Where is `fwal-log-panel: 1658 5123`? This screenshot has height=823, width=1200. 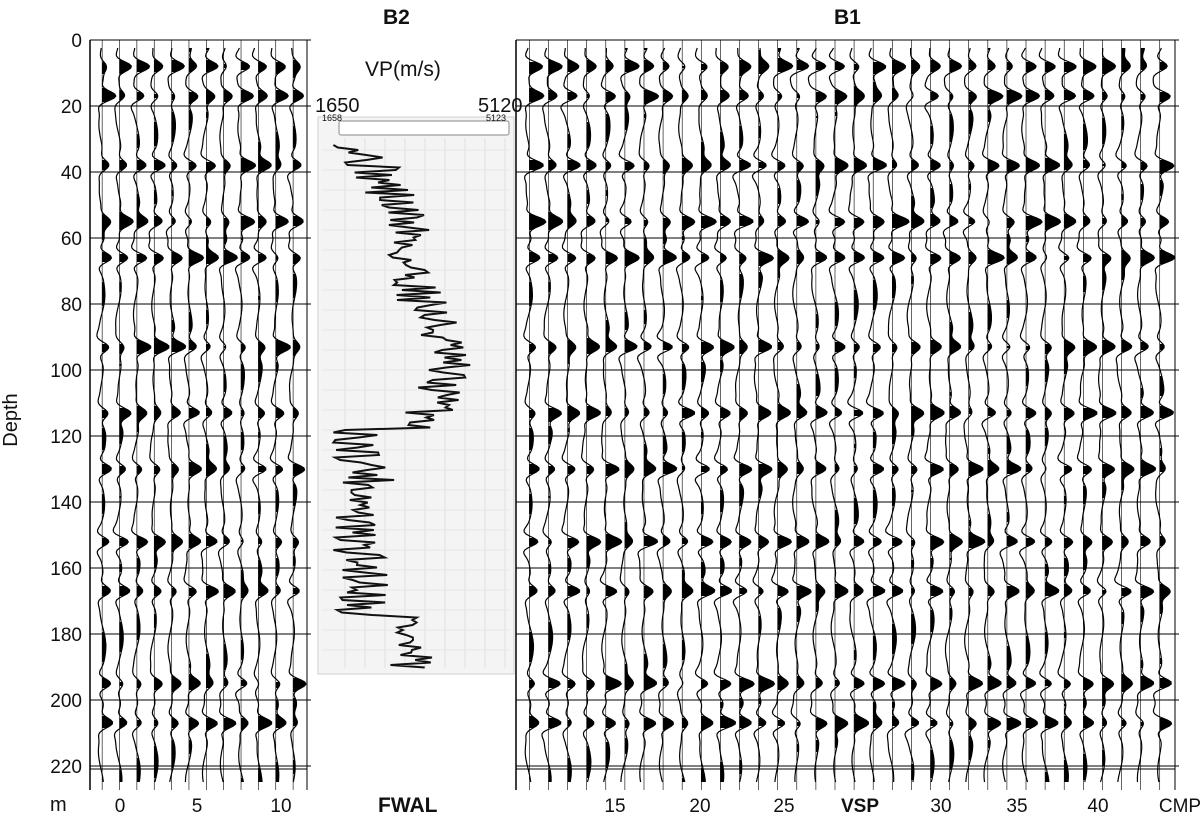 fwal-log-panel: 1658 5123 is located at coordinates (416, 394).